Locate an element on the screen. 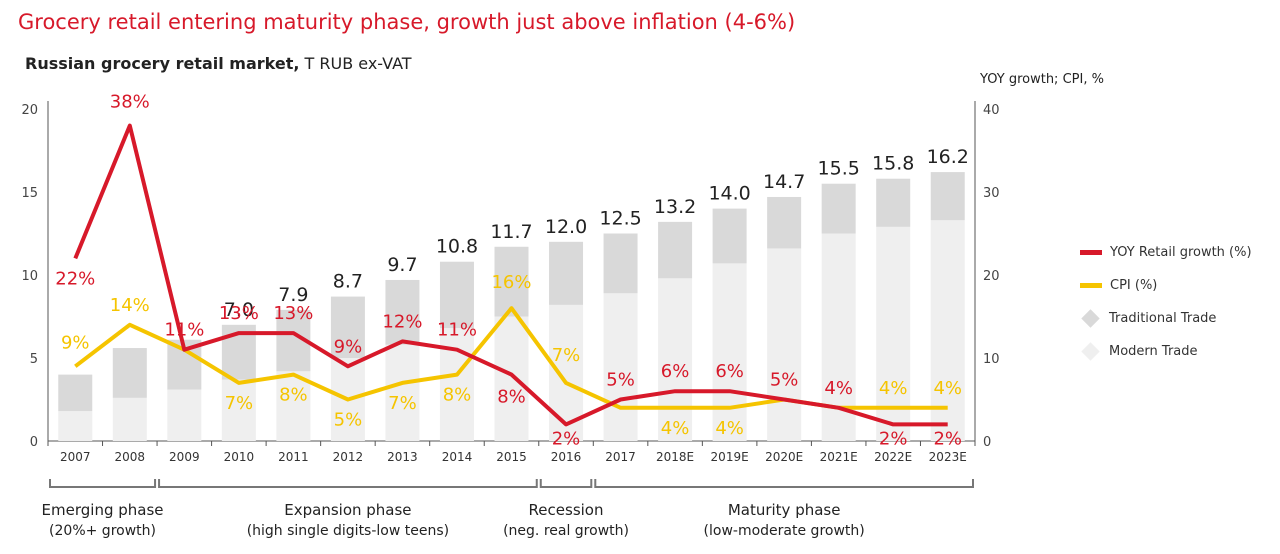 Image resolution: width=1280 pixels, height=554 pixels. x-tick-label: 2021E is located at coordinates (839, 457).